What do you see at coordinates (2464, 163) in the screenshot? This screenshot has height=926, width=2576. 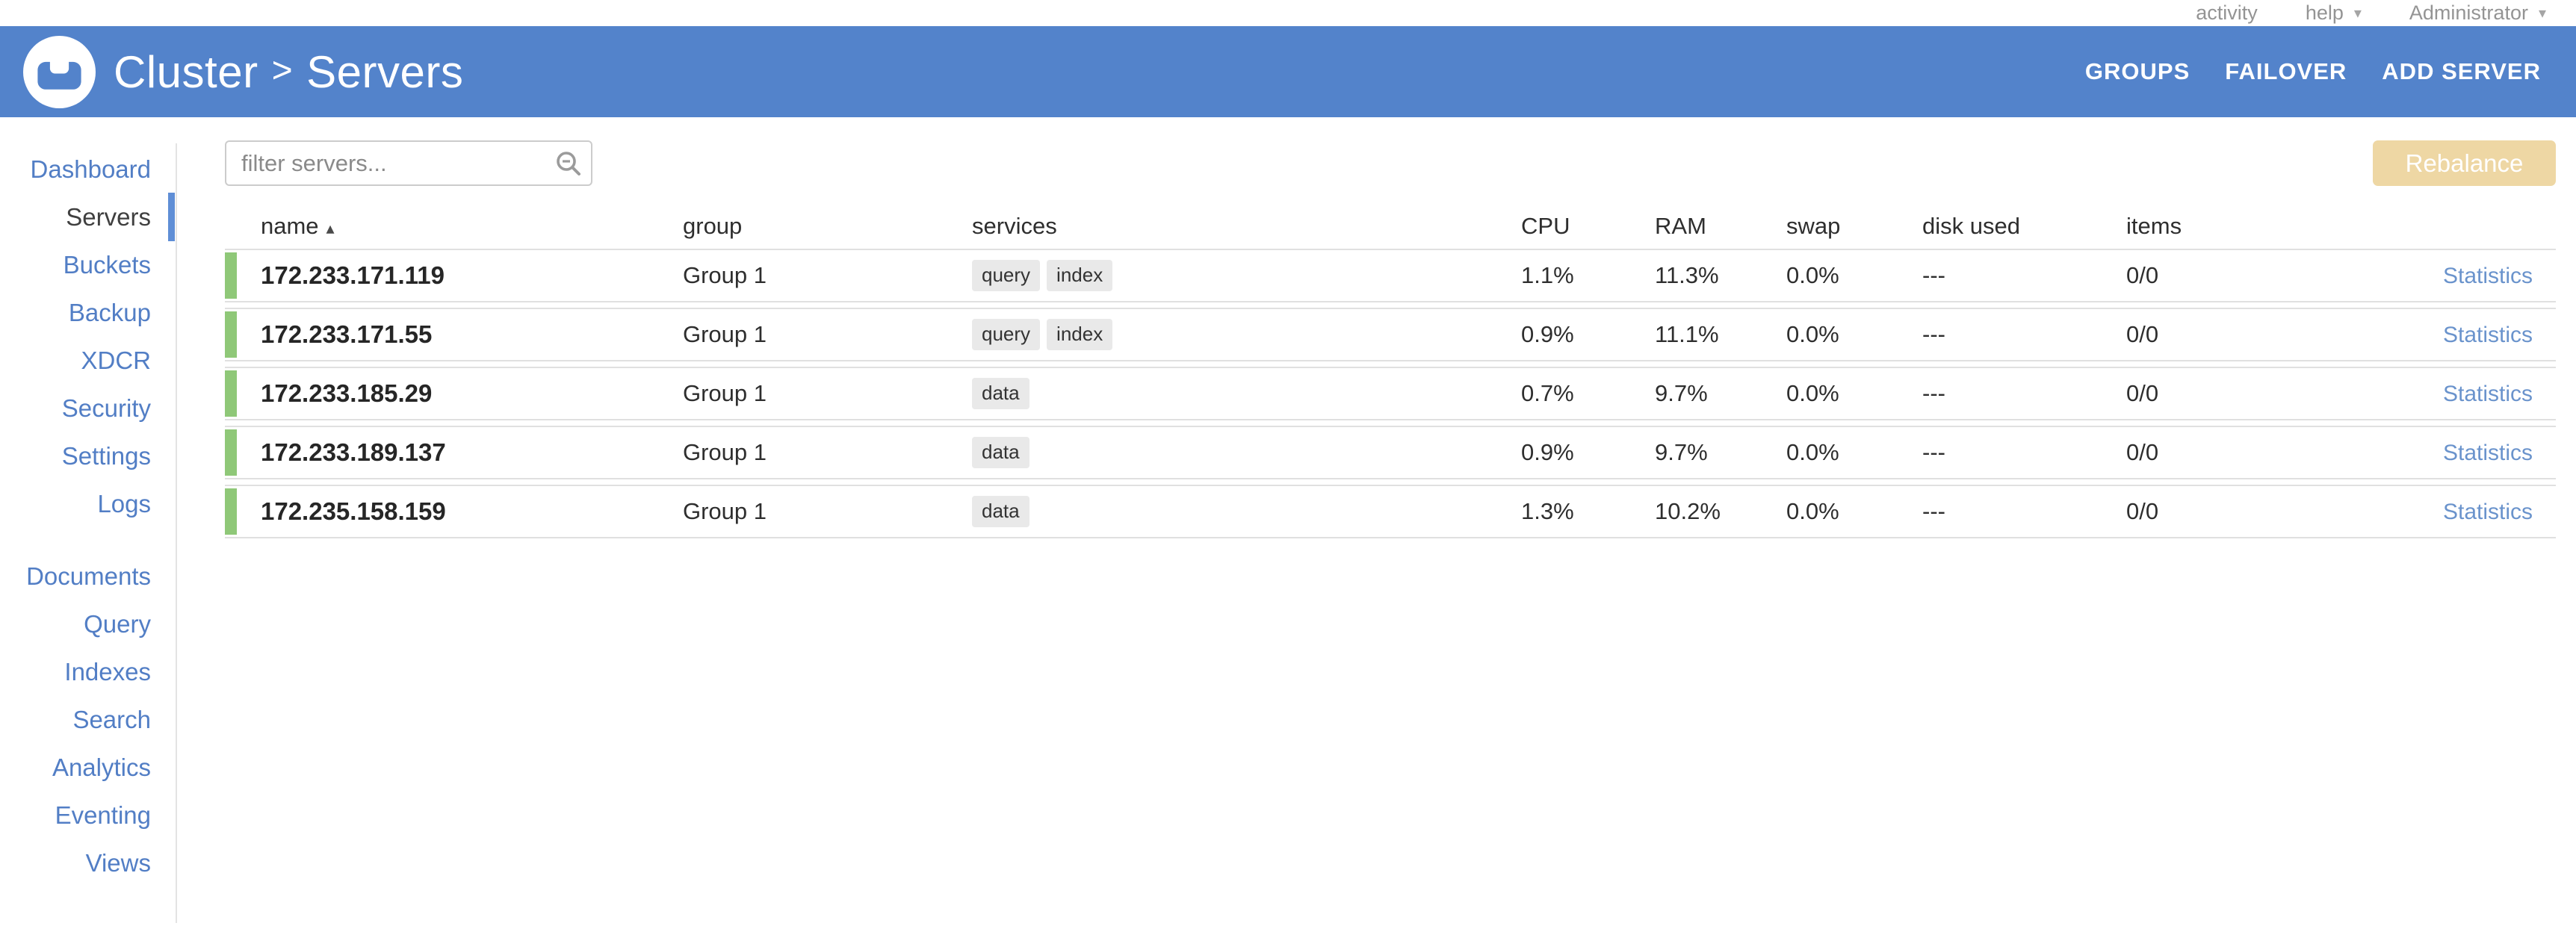 I see `rebalance-button: Rebalance` at bounding box center [2464, 163].